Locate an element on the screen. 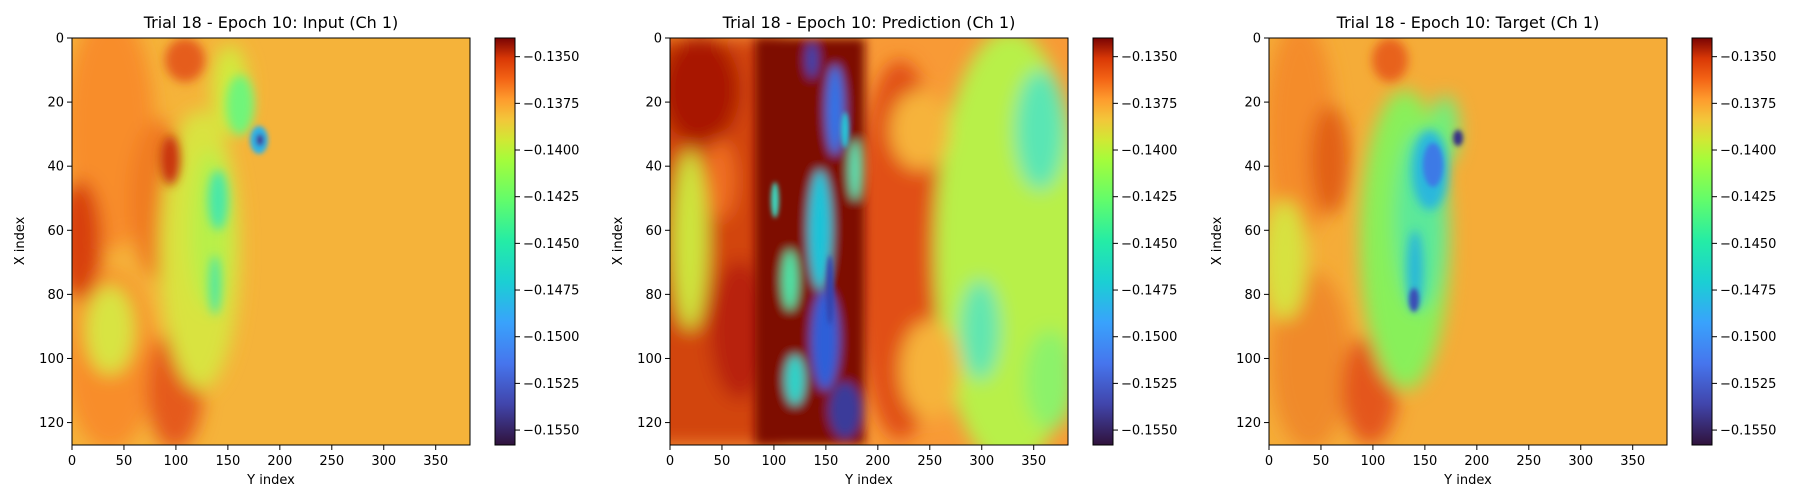 The width and height of the screenshot is (1800, 500). colorbar-tick: −0.1550 is located at coordinates (1145, 431).